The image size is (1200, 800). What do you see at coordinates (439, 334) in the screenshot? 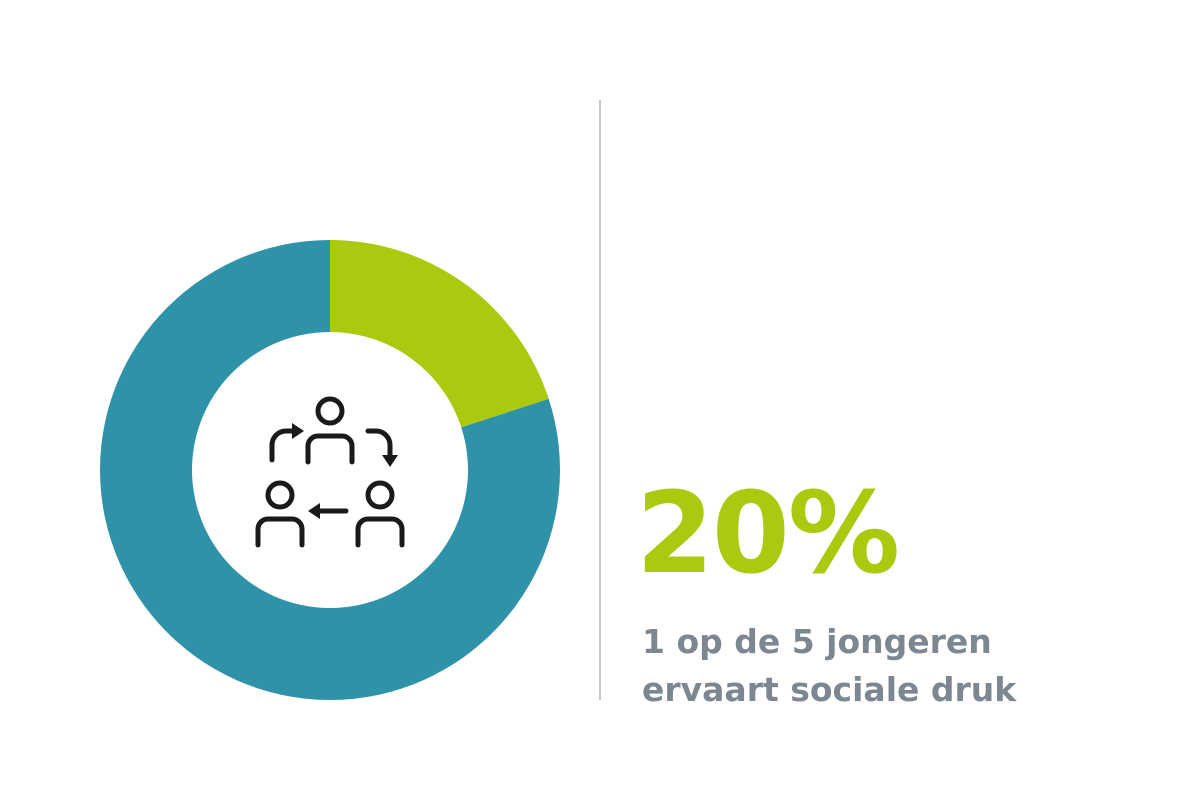
I see `donut-segment` at bounding box center [439, 334].